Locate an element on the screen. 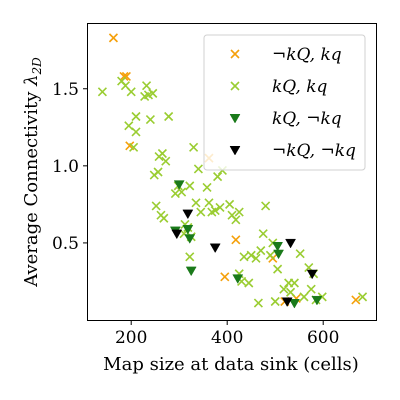 This screenshot has width=400, height=400. legend-entry: ¬kQ, kq is located at coordinates (286, 55).